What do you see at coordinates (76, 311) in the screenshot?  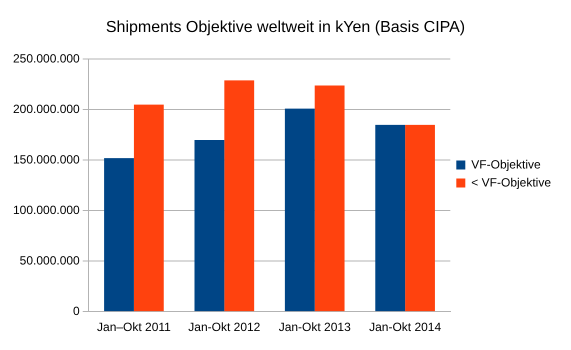 I see `y-tick-label: 0` at bounding box center [76, 311].